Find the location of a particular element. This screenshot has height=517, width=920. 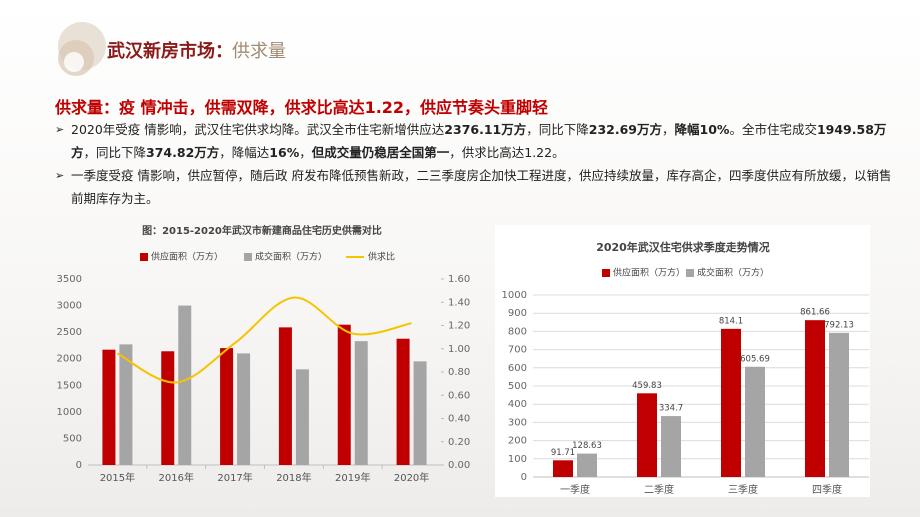

x-tick-label: 2019年 is located at coordinates (352, 477).